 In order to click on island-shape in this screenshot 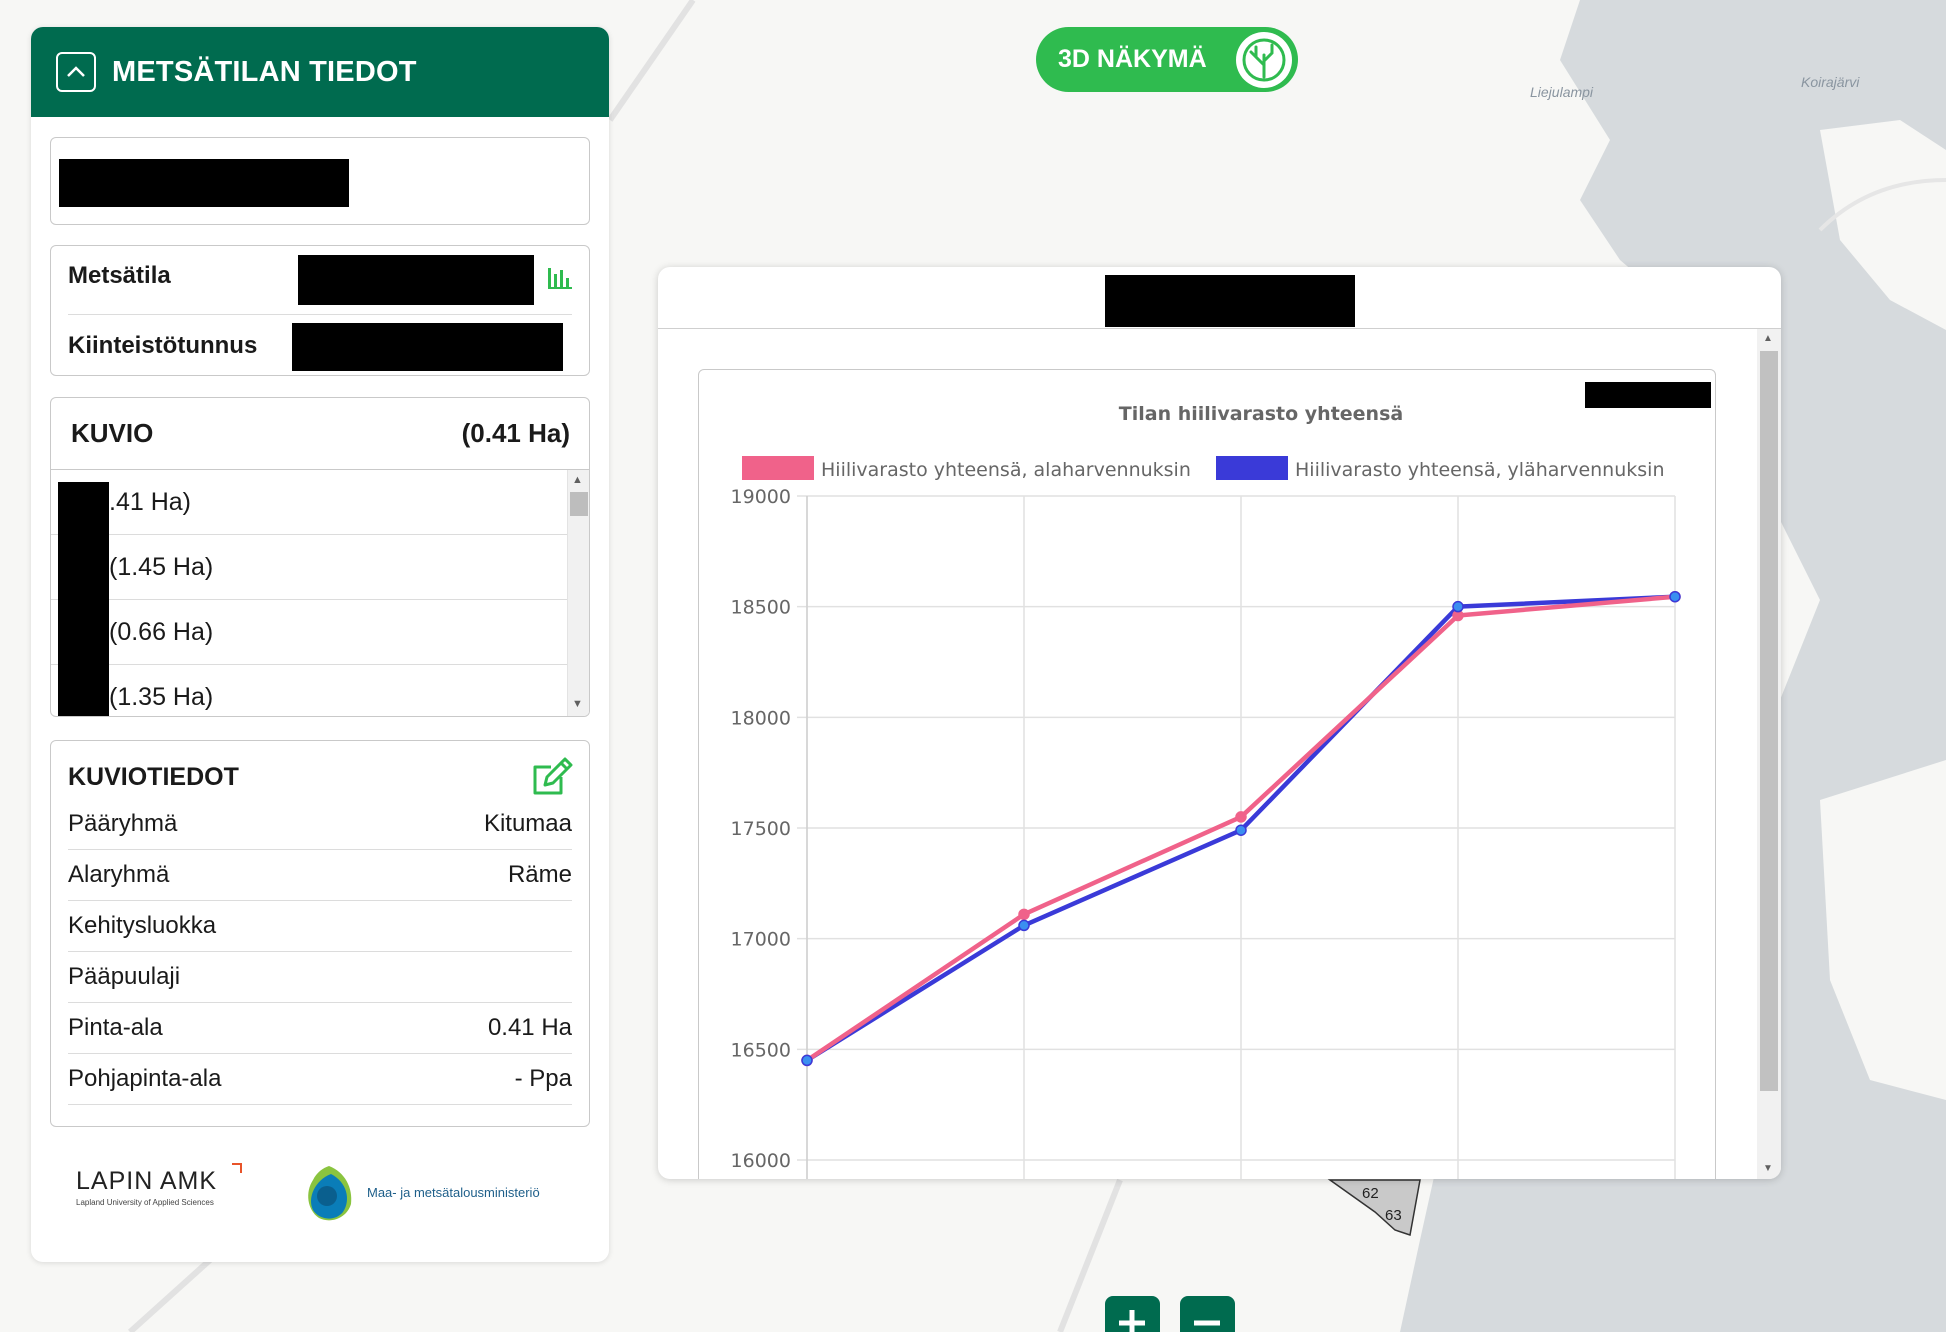, I will do `click(1883, 930)`.